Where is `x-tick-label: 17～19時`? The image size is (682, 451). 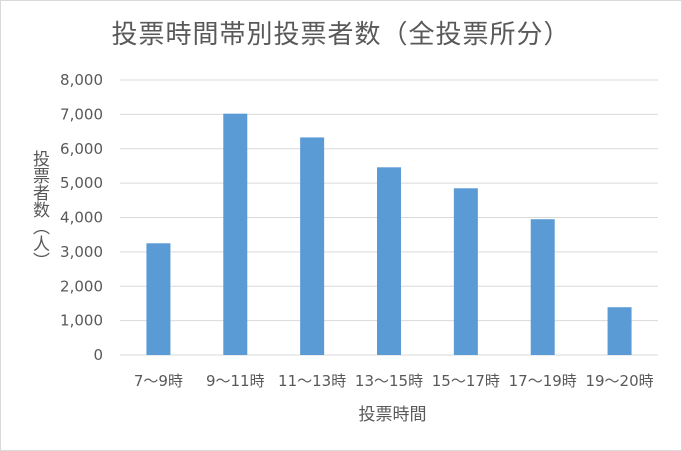
x-tick-label: 17～19時 is located at coordinates (543, 381).